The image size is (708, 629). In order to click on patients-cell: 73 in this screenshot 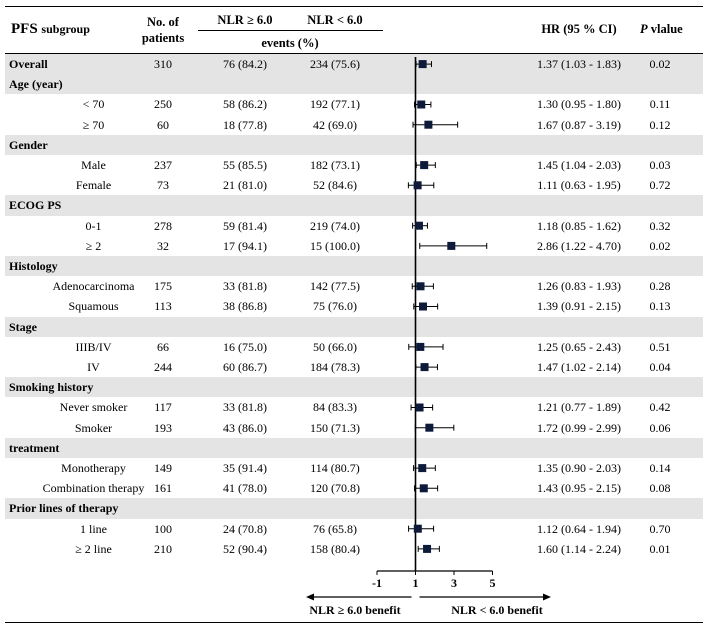, I will do `click(163, 185)`.